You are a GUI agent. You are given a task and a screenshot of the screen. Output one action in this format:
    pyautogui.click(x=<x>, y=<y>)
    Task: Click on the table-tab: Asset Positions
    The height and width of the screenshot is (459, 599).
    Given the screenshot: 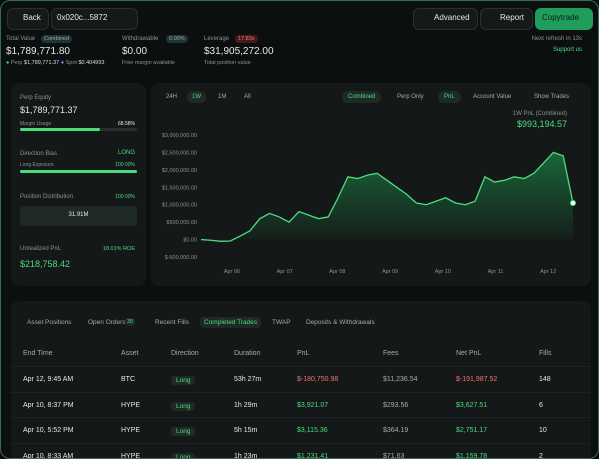 What is the action you would take?
    pyautogui.click(x=49, y=322)
    